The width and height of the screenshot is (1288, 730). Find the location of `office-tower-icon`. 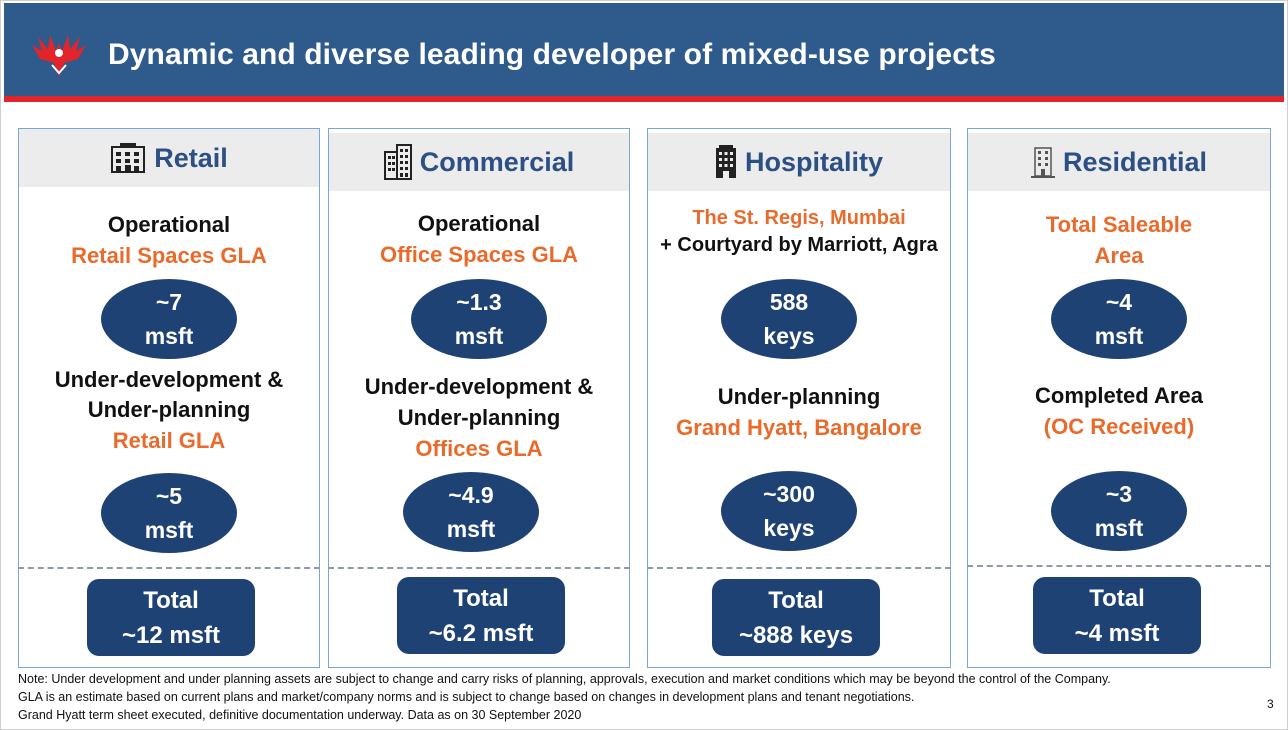

office-tower-icon is located at coordinates (397, 162).